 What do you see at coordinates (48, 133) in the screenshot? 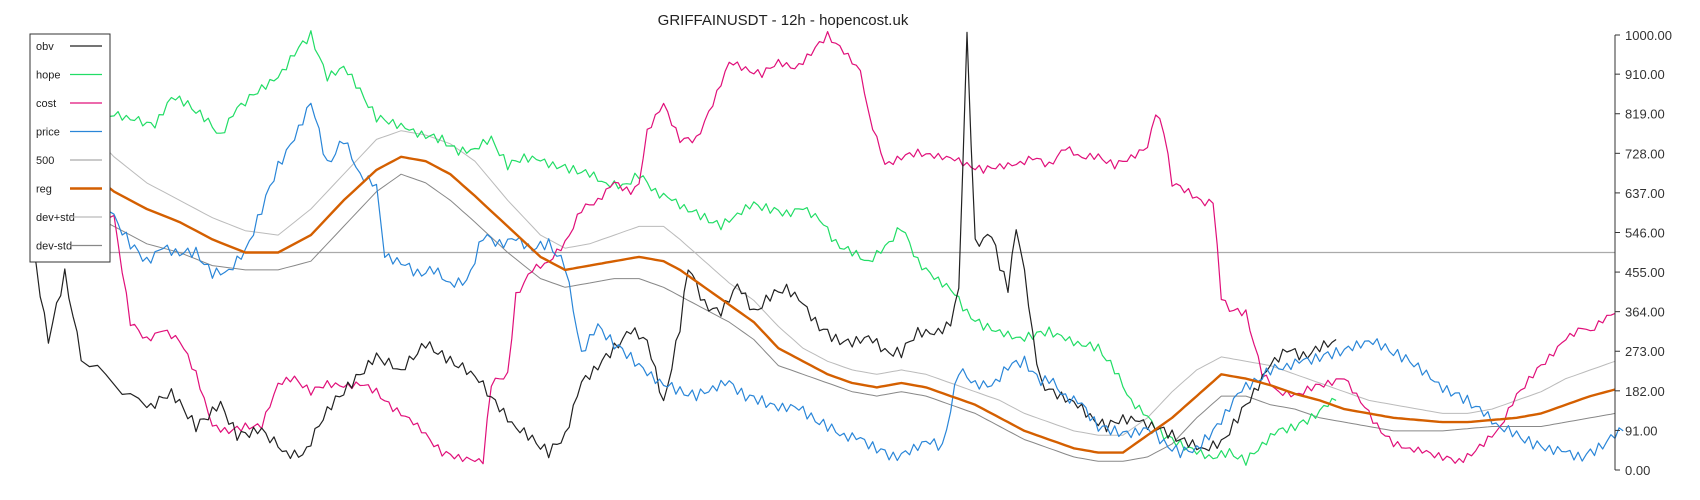
I see `legend-label-price: price` at bounding box center [48, 133].